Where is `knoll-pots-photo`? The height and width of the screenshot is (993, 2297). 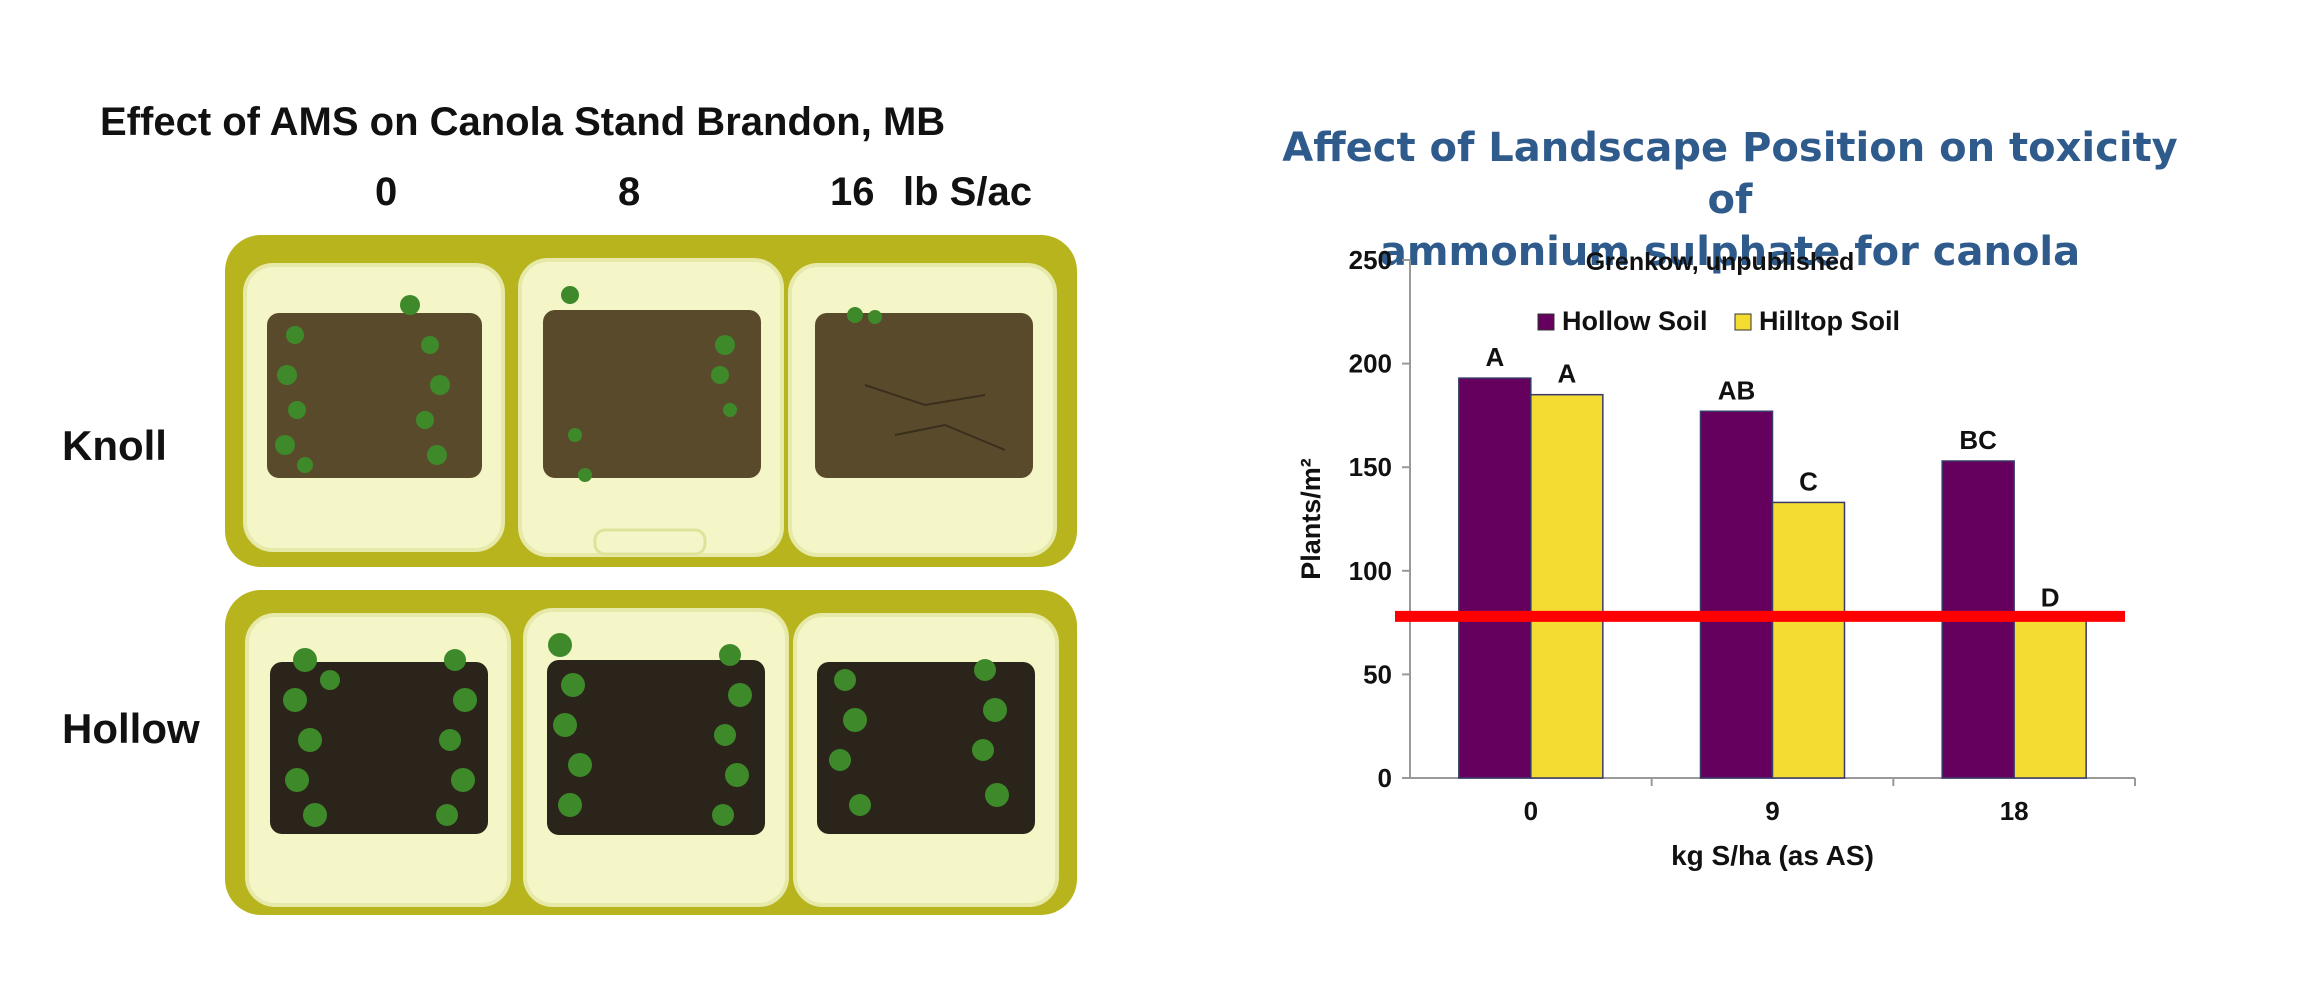
knoll-pots-photo is located at coordinates (651, 401).